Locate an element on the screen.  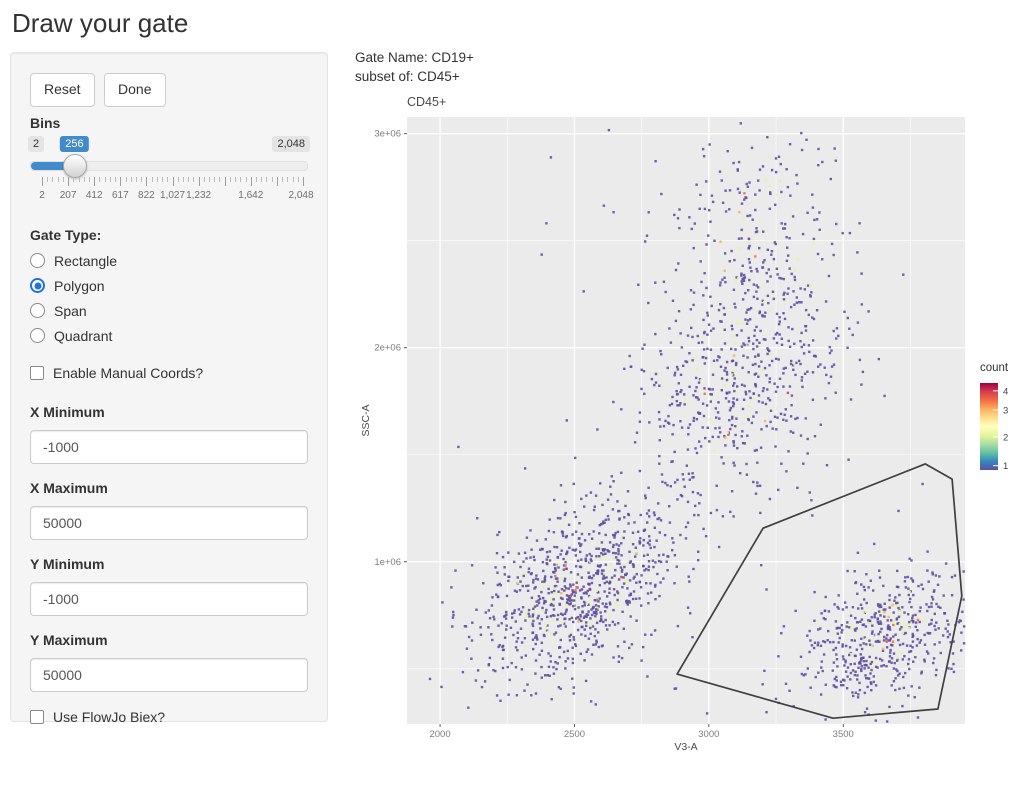
gate-type-option-span: Span is located at coordinates (169, 311).